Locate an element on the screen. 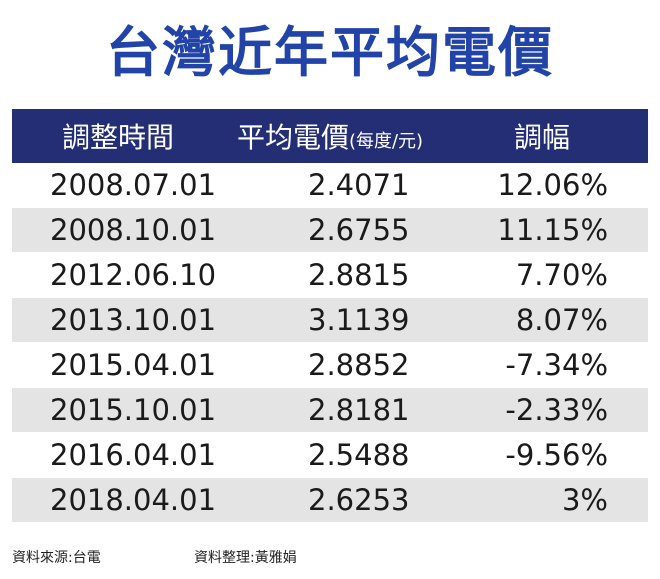  cell-price: 3.1139 is located at coordinates (359, 320).